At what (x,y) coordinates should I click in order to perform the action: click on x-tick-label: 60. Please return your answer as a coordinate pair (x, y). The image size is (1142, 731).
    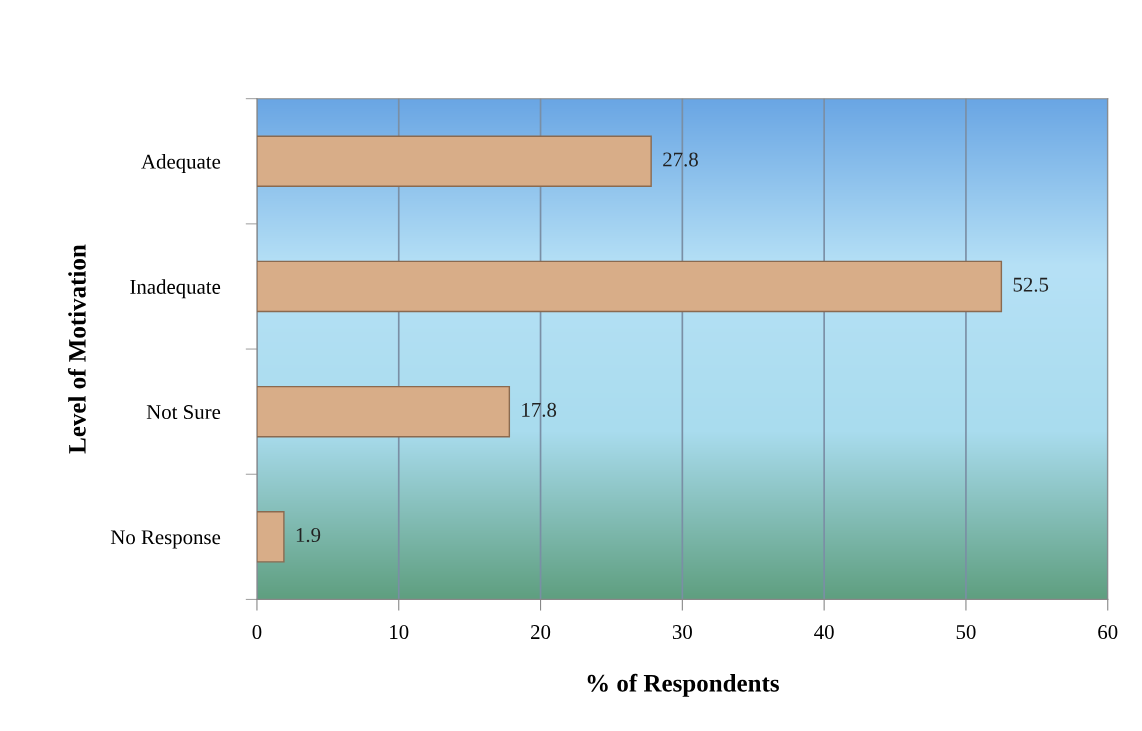
    Looking at the image, I should click on (1108, 632).